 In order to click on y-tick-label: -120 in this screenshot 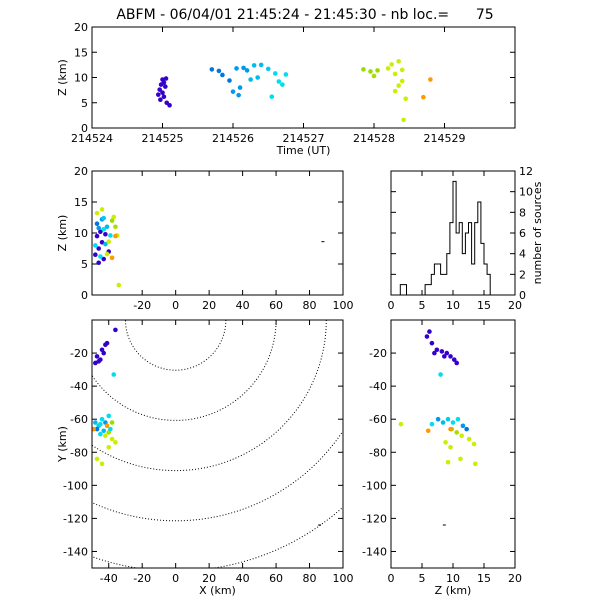, I will do `click(75, 518)`.